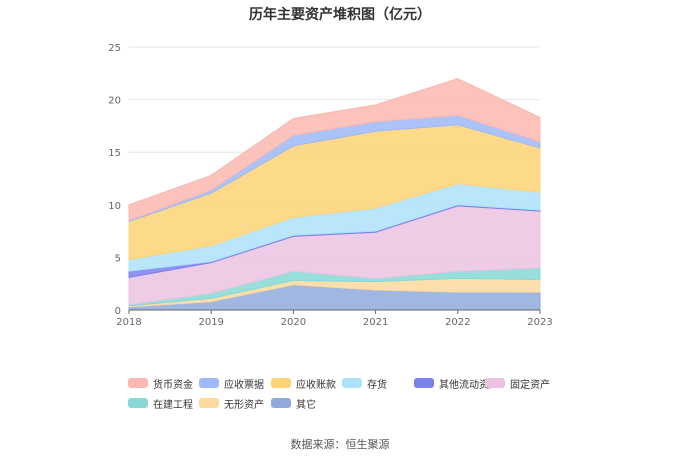 The image size is (680, 460). I want to click on y-tick-label: 5, so click(118, 258).